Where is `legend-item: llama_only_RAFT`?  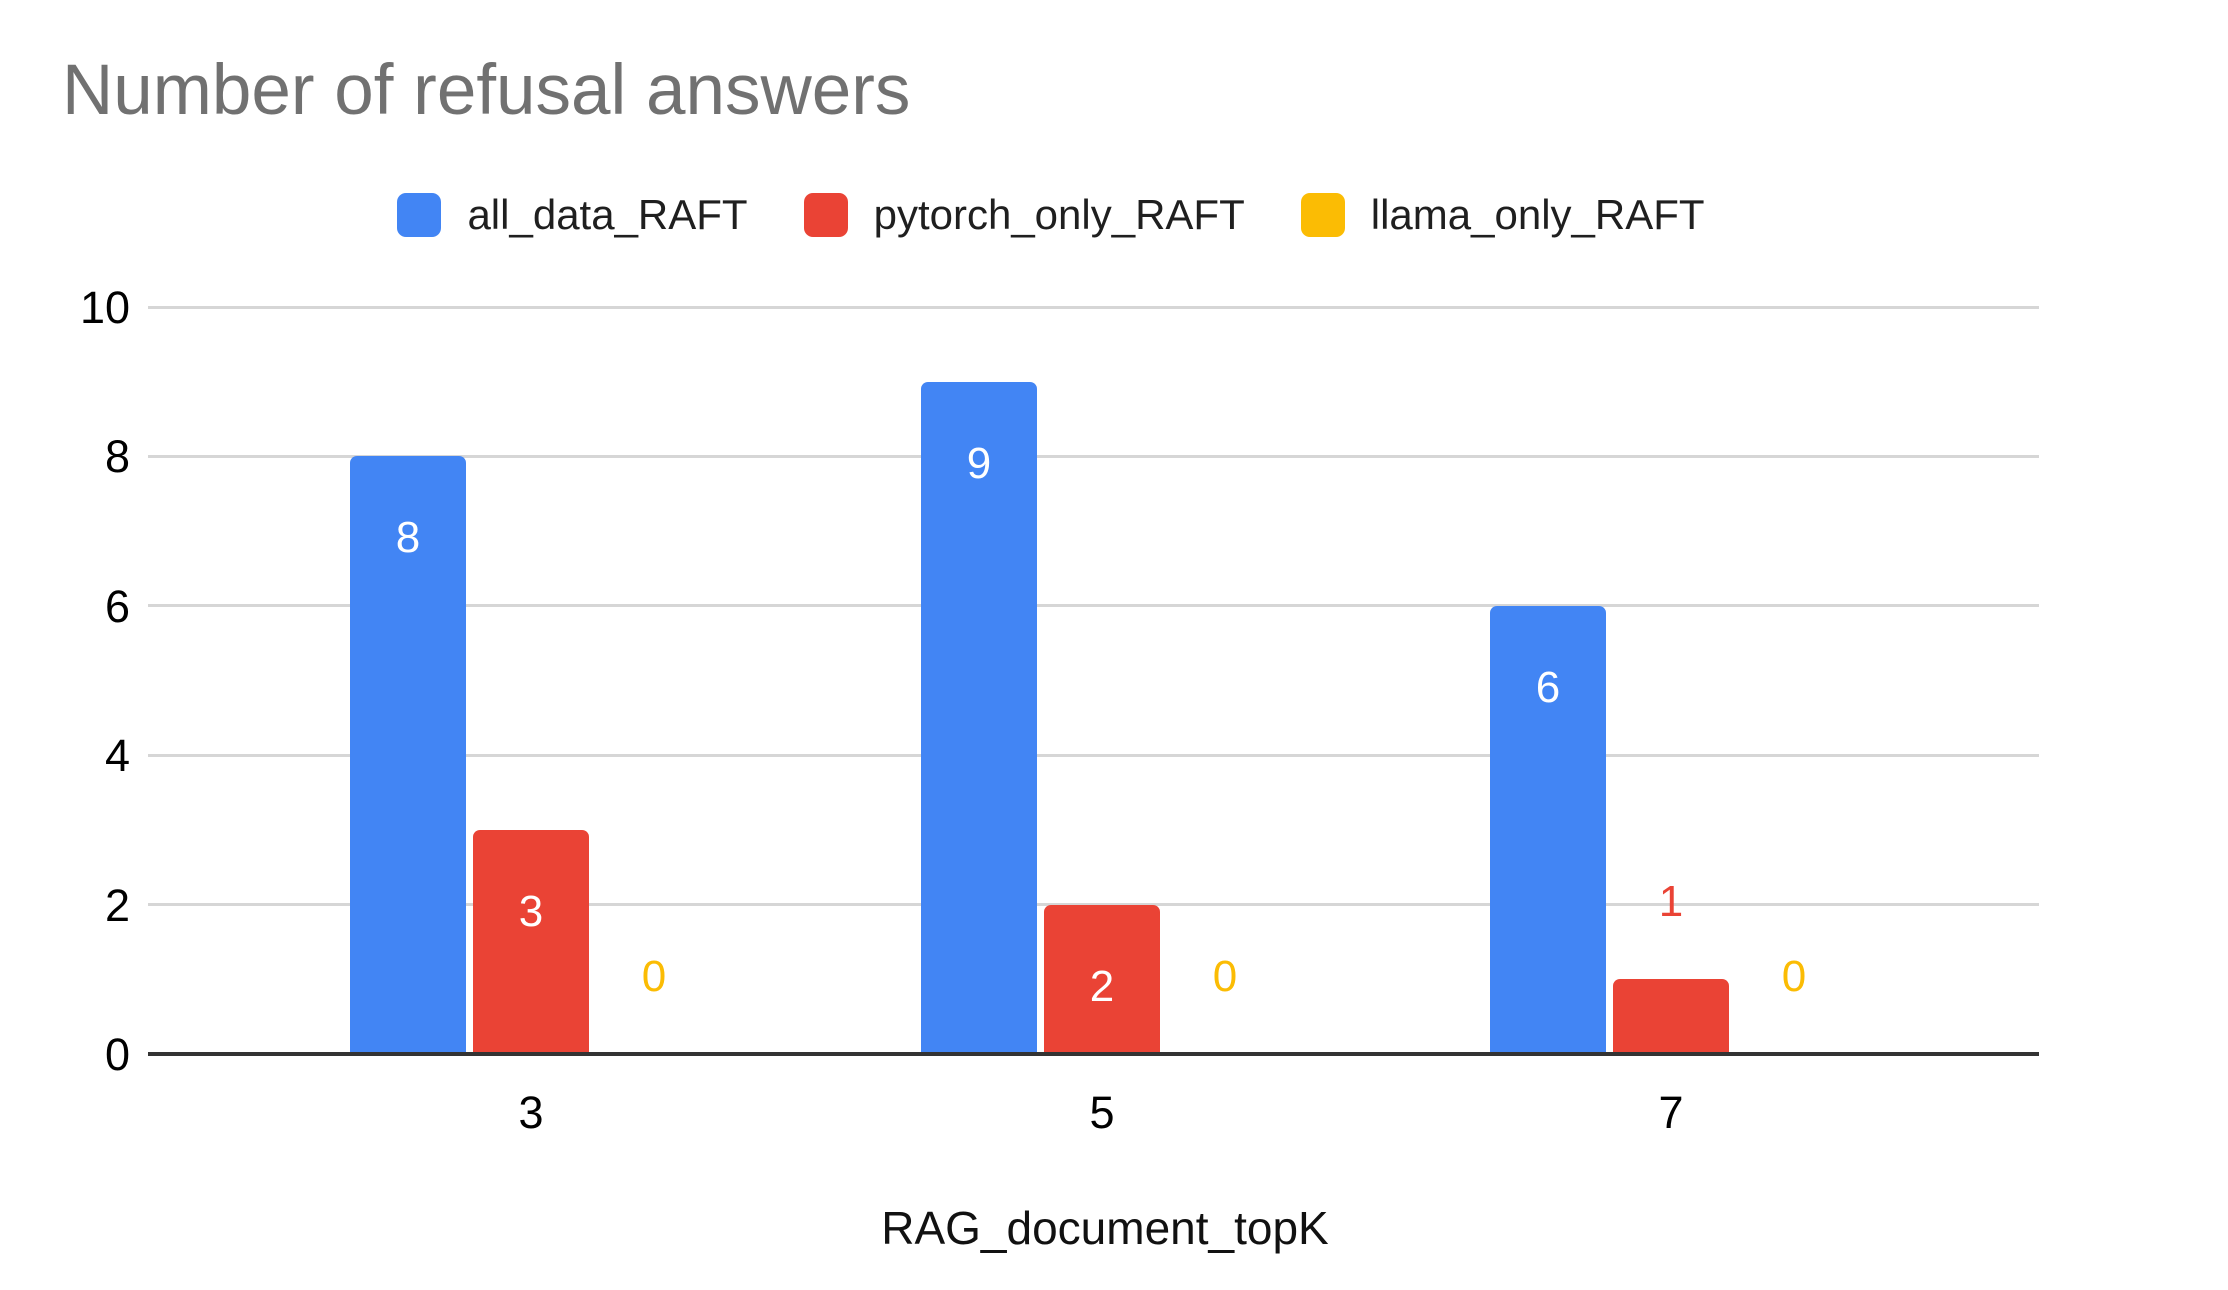
legend-item: llama_only_RAFT is located at coordinates (1502, 215).